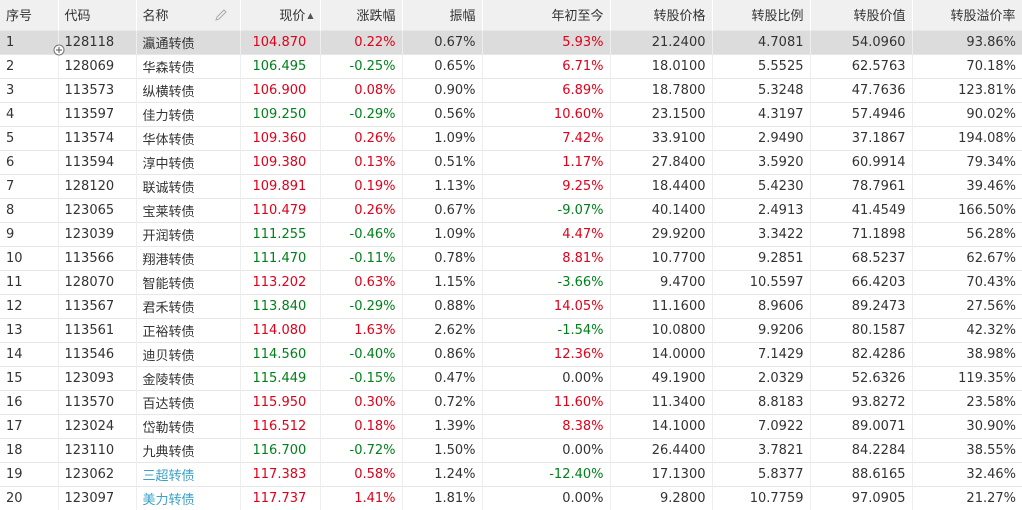 The height and width of the screenshot is (510, 1022). I want to click on cell-conv-price: 26.4400, so click(660, 449).